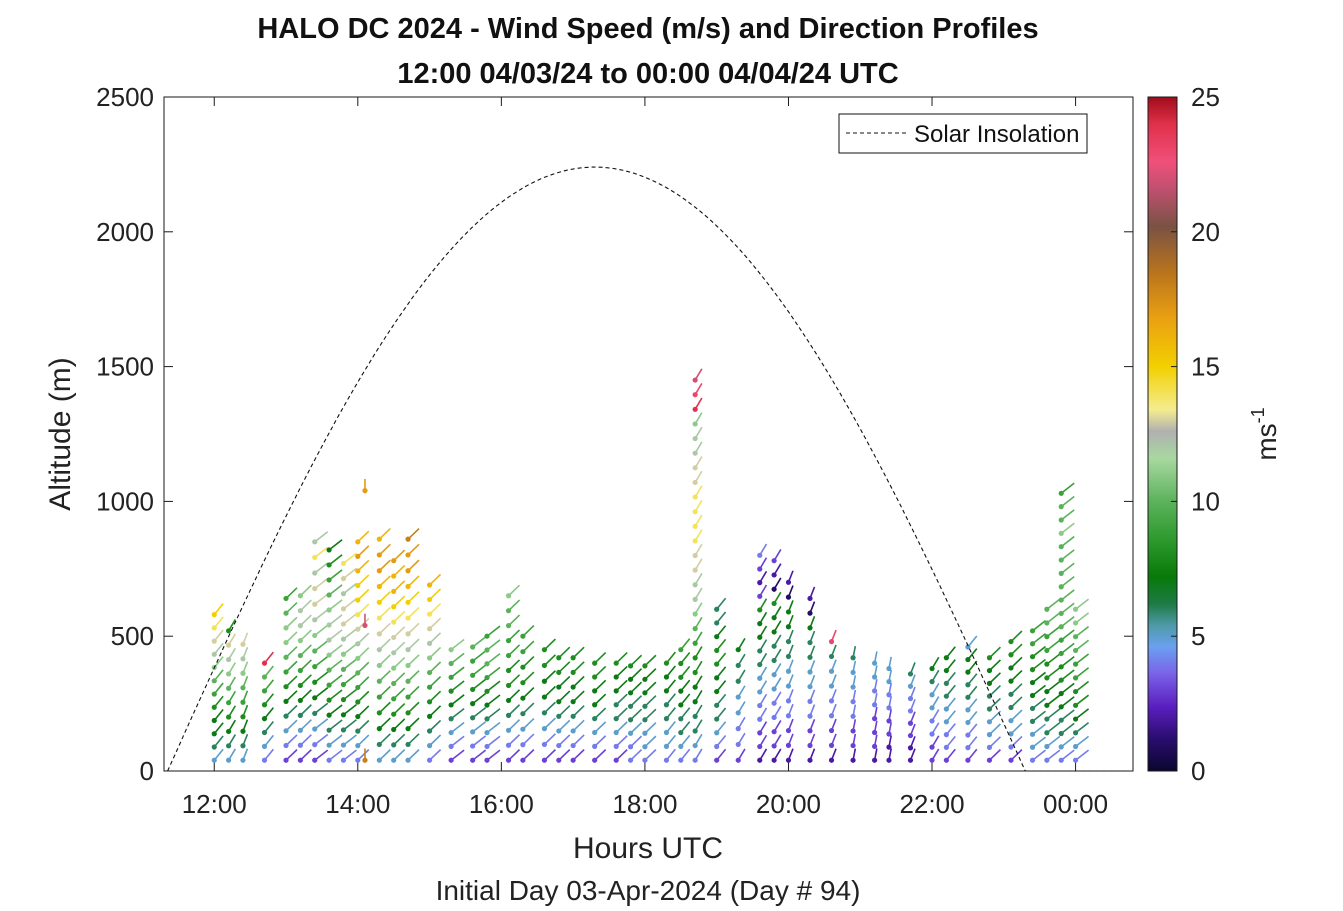  I want to click on y-tick-label: 0, so click(147, 771).